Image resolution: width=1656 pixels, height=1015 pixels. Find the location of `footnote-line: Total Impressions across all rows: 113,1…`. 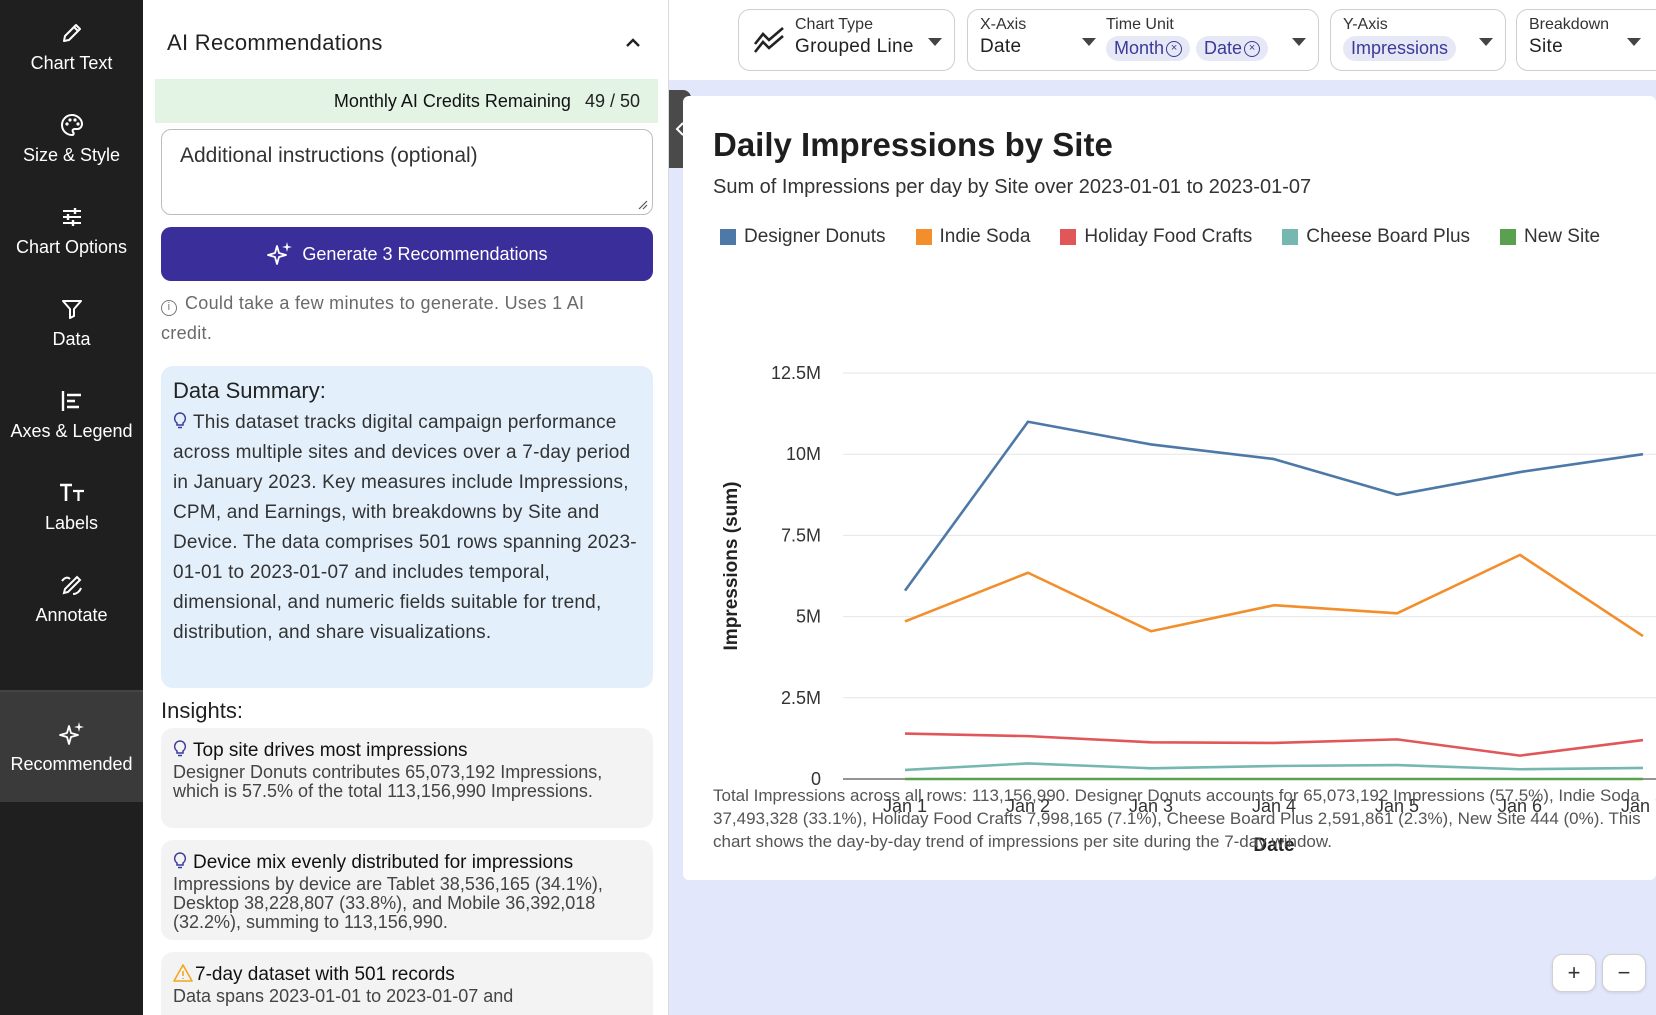

footnote-line: Total Impressions across all rows: 113,1… is located at coordinates (1176, 795).